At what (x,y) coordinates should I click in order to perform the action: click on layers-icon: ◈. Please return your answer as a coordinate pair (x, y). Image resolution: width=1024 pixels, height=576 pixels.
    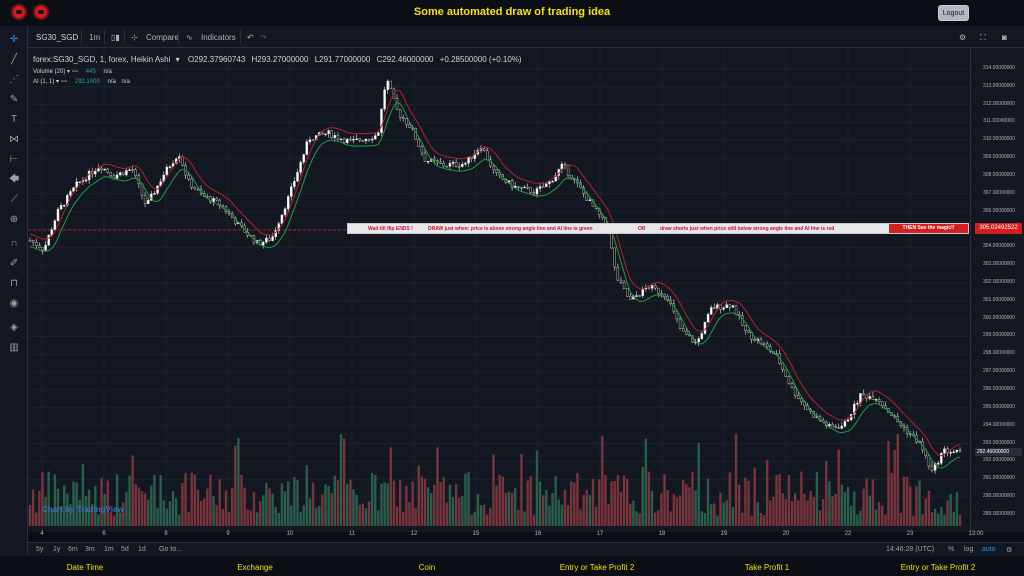
    Looking at the image, I should click on (14, 327).